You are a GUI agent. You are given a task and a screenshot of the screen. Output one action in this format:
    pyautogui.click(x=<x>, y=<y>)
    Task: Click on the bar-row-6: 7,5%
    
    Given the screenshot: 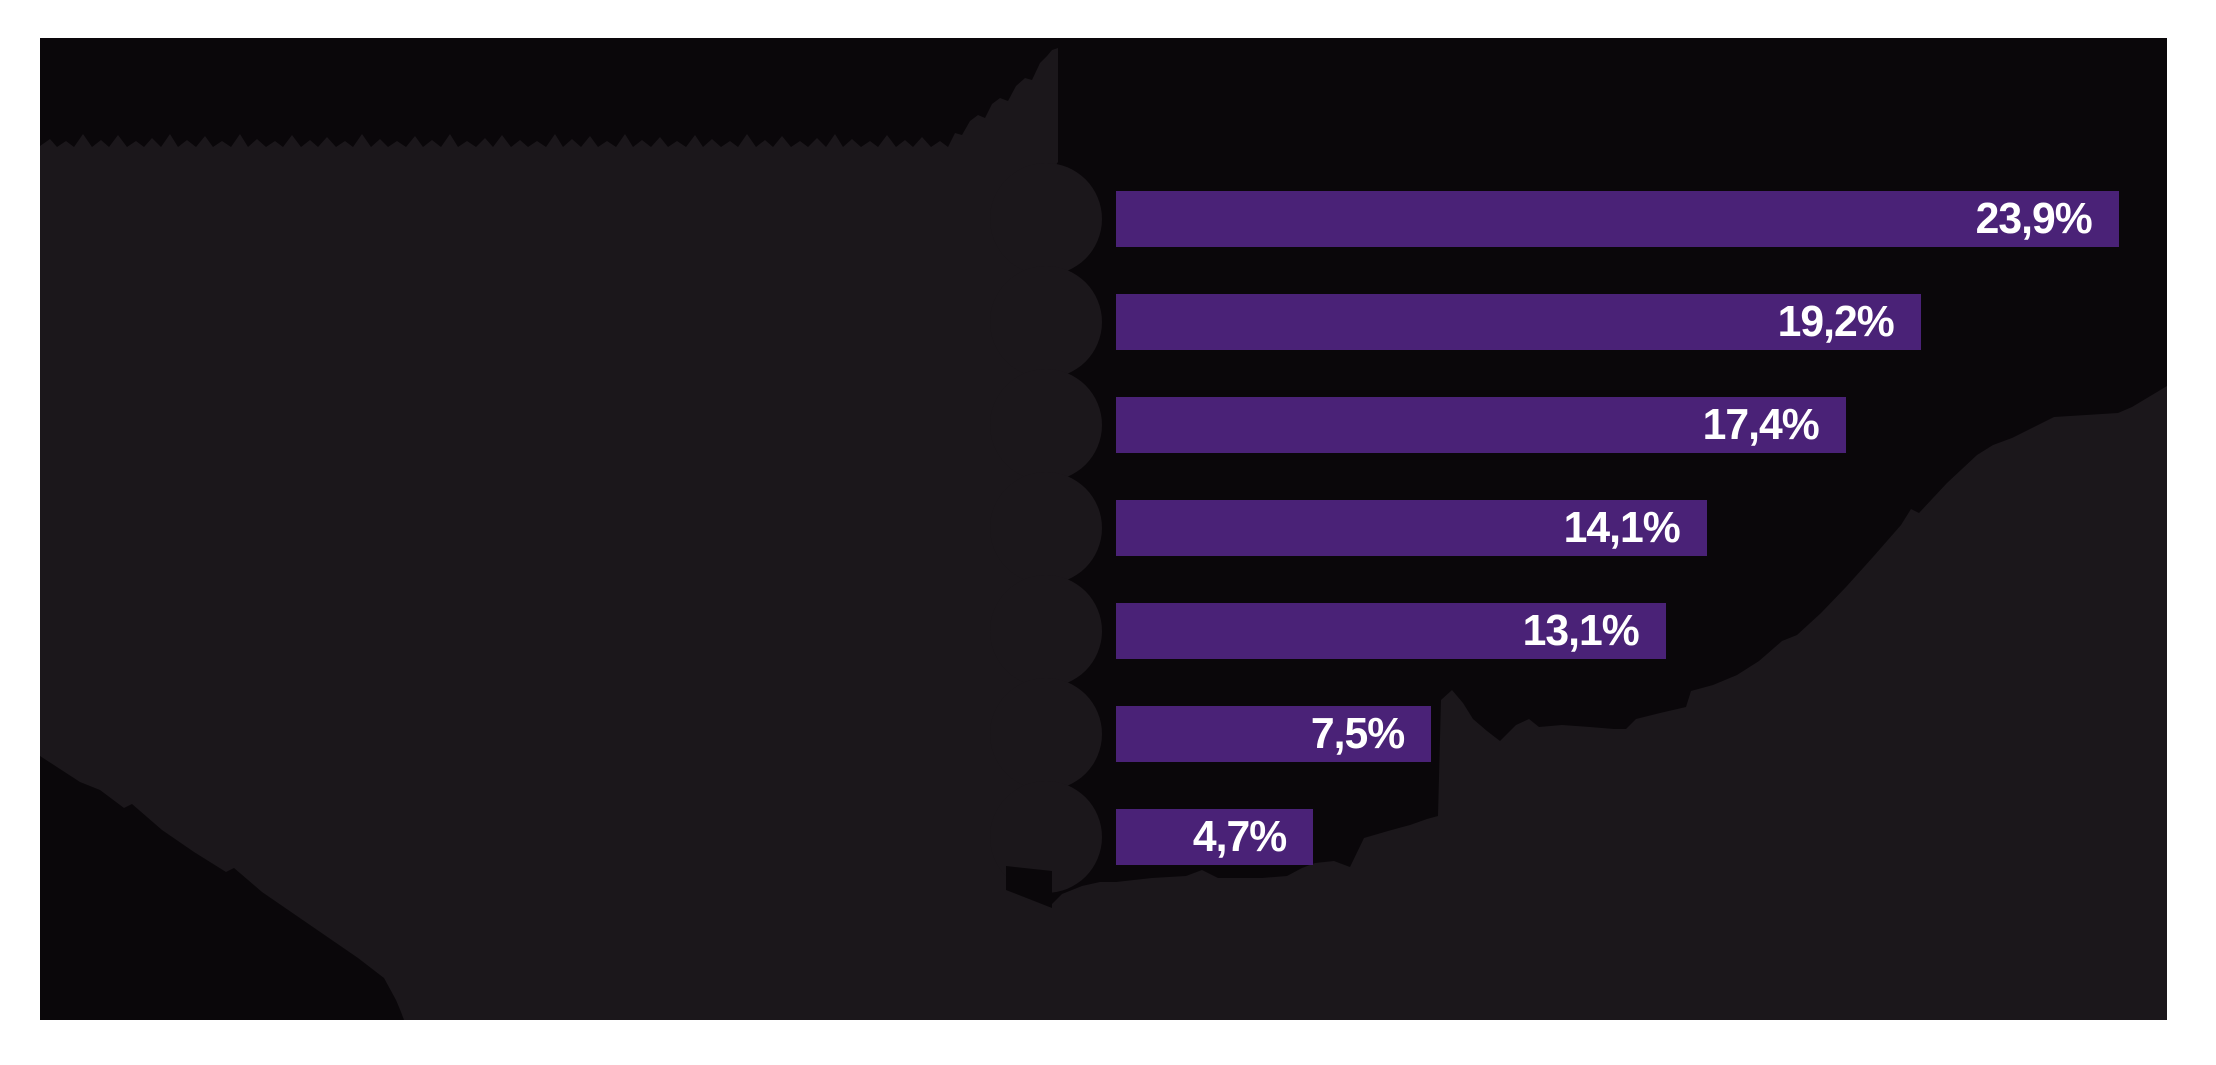 What is the action you would take?
    pyautogui.click(x=1273, y=734)
    